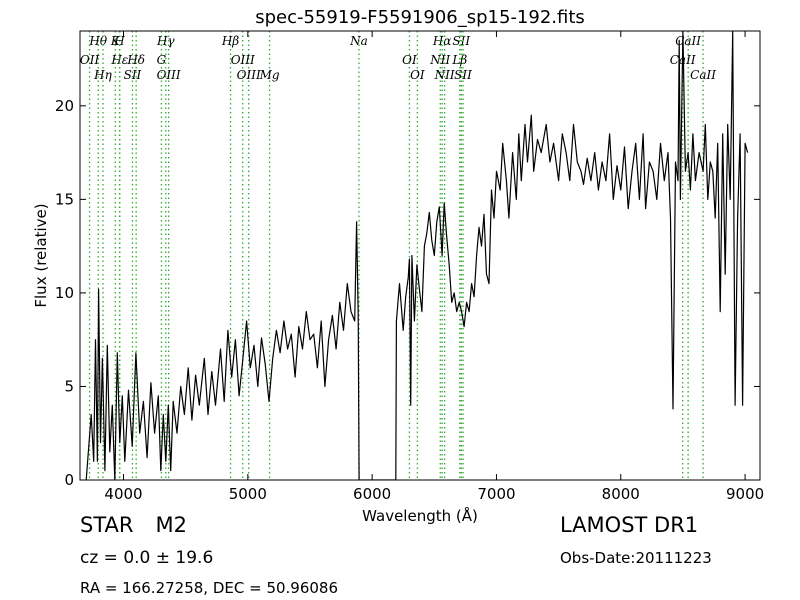 The image size is (800, 600). What do you see at coordinates (629, 525) in the screenshot?
I see `survey-name: LAMOST DR1` at bounding box center [629, 525].